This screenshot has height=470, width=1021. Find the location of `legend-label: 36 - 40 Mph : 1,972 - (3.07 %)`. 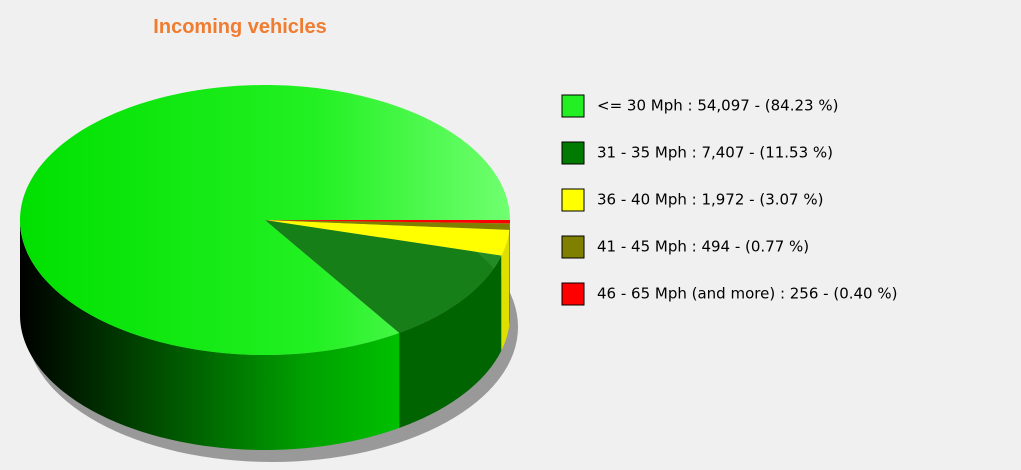

legend-label: 36 - 40 Mph : 1,972 - (3.07 %) is located at coordinates (710, 200).